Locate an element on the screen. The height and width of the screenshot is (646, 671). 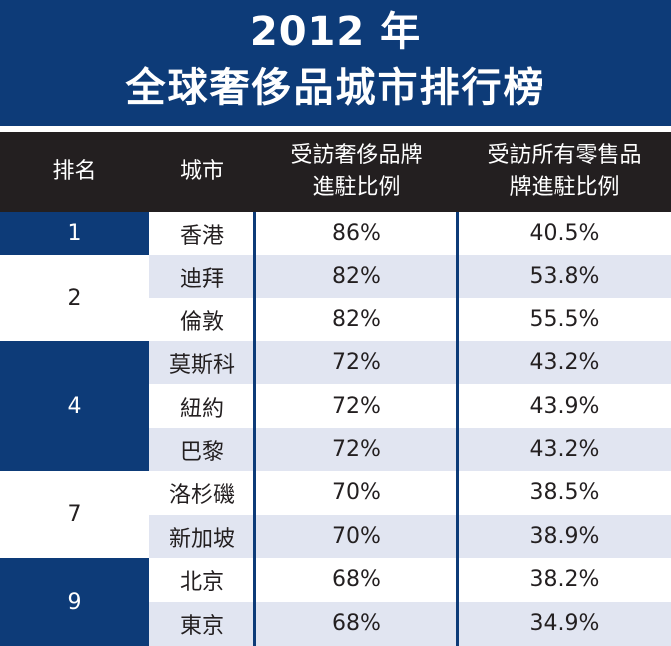
table-row: 香港 86% 40.5% is located at coordinates (410, 233).